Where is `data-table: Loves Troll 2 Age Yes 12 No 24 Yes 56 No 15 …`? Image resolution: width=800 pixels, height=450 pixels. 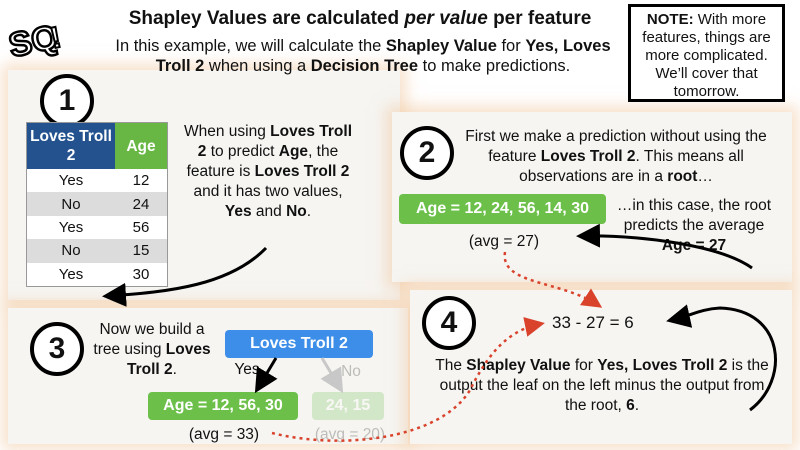
data-table: Loves Troll 2 Age Yes 12 No 24 Yes 56 No 15 … is located at coordinates (97, 204).